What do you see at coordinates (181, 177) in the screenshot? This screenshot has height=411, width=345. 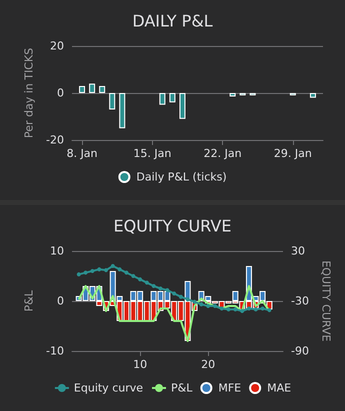 I see `legend-label: Daily P&L (ticks)` at bounding box center [181, 177].